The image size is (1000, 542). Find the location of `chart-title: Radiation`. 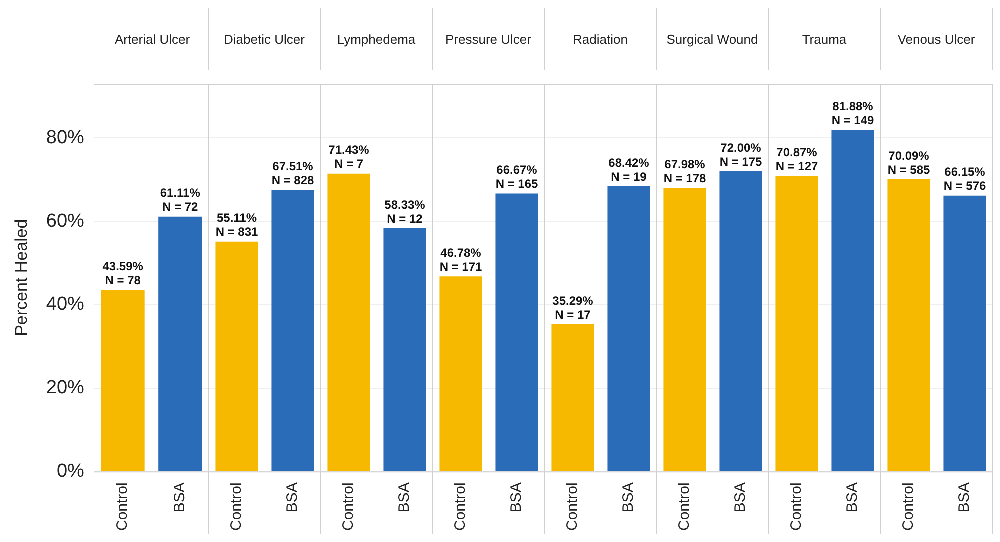

chart-title: Radiation is located at coordinates (600, 39).